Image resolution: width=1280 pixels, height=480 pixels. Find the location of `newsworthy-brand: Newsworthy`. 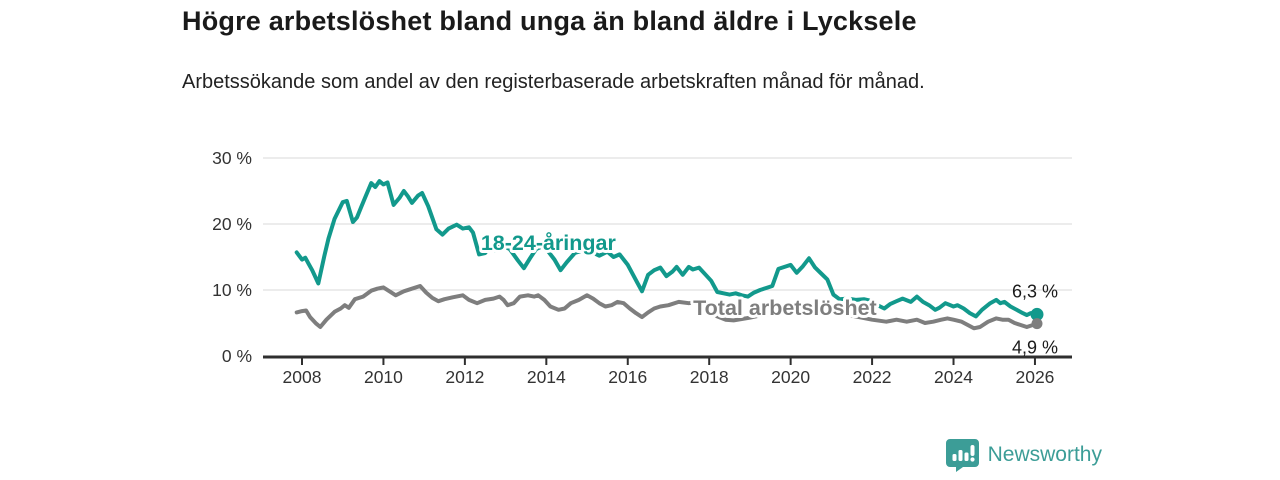

newsworthy-brand: Newsworthy is located at coordinates (1023, 455).